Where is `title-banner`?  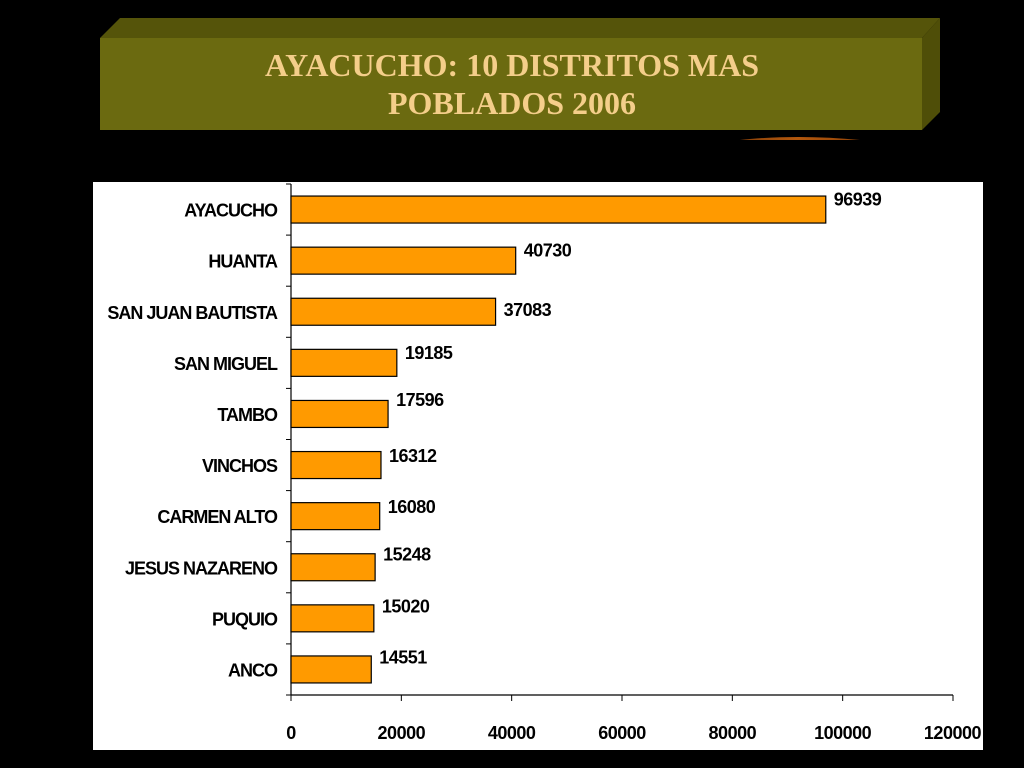 title-banner is located at coordinates (520, 79).